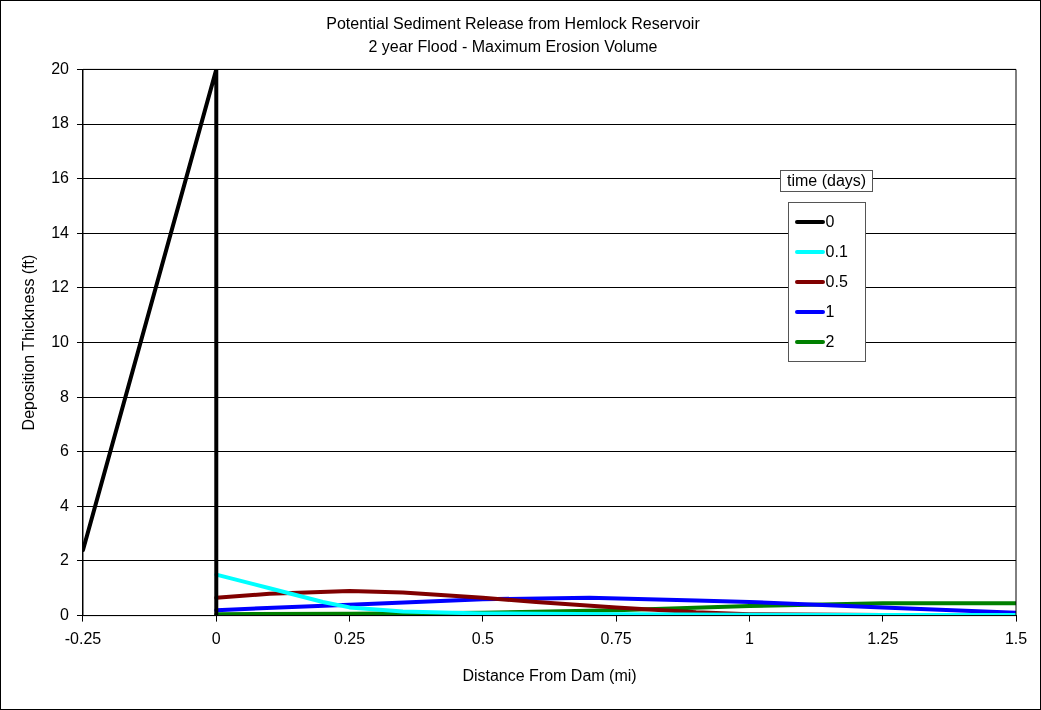 The width and height of the screenshot is (1041, 710). What do you see at coordinates (60, 178) in the screenshot?
I see `y-tick-label: 16` at bounding box center [60, 178].